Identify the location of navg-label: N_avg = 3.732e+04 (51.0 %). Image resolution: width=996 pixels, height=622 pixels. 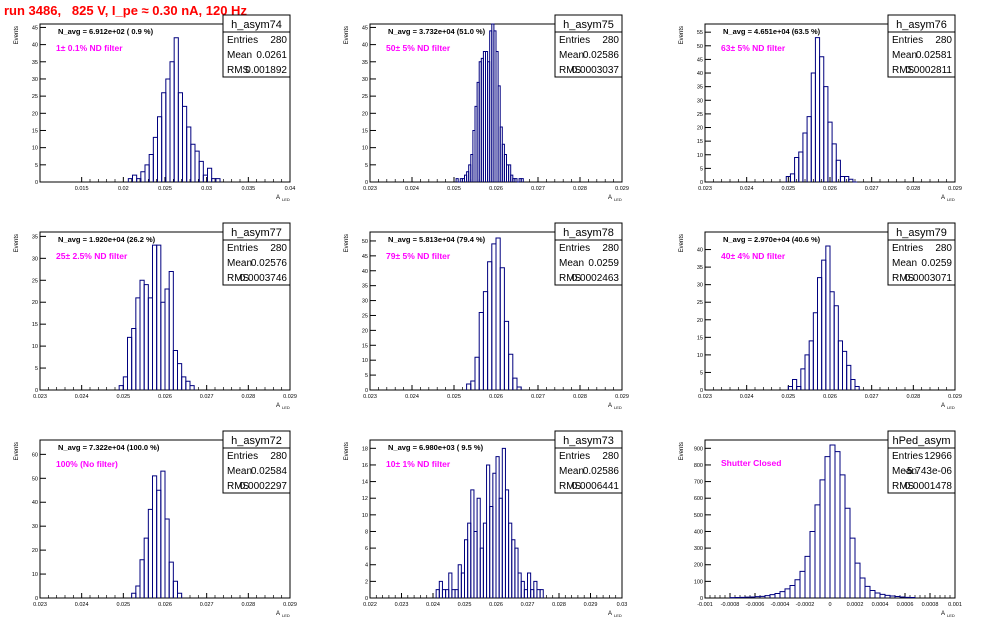
(437, 31).